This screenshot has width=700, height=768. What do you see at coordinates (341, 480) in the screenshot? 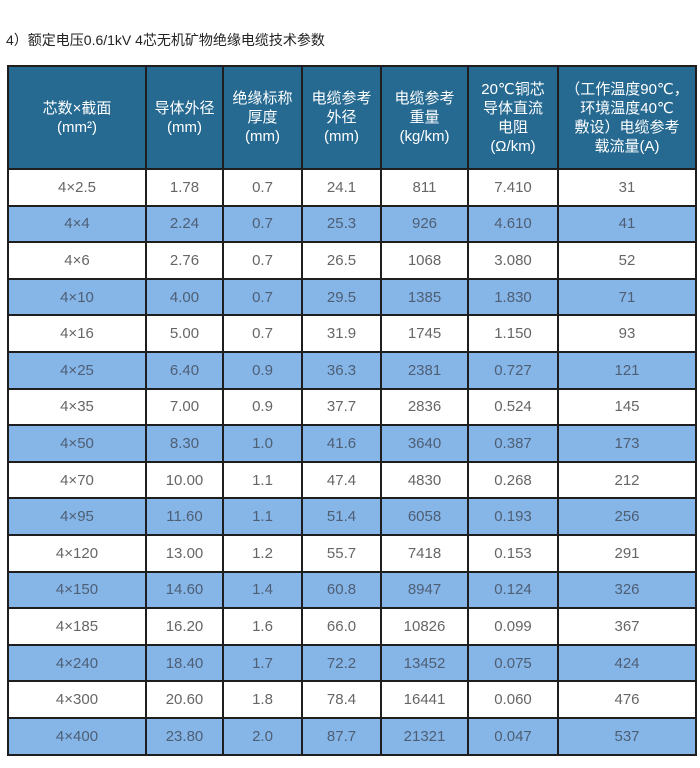
I see `table-cell: 47.4` at bounding box center [341, 480].